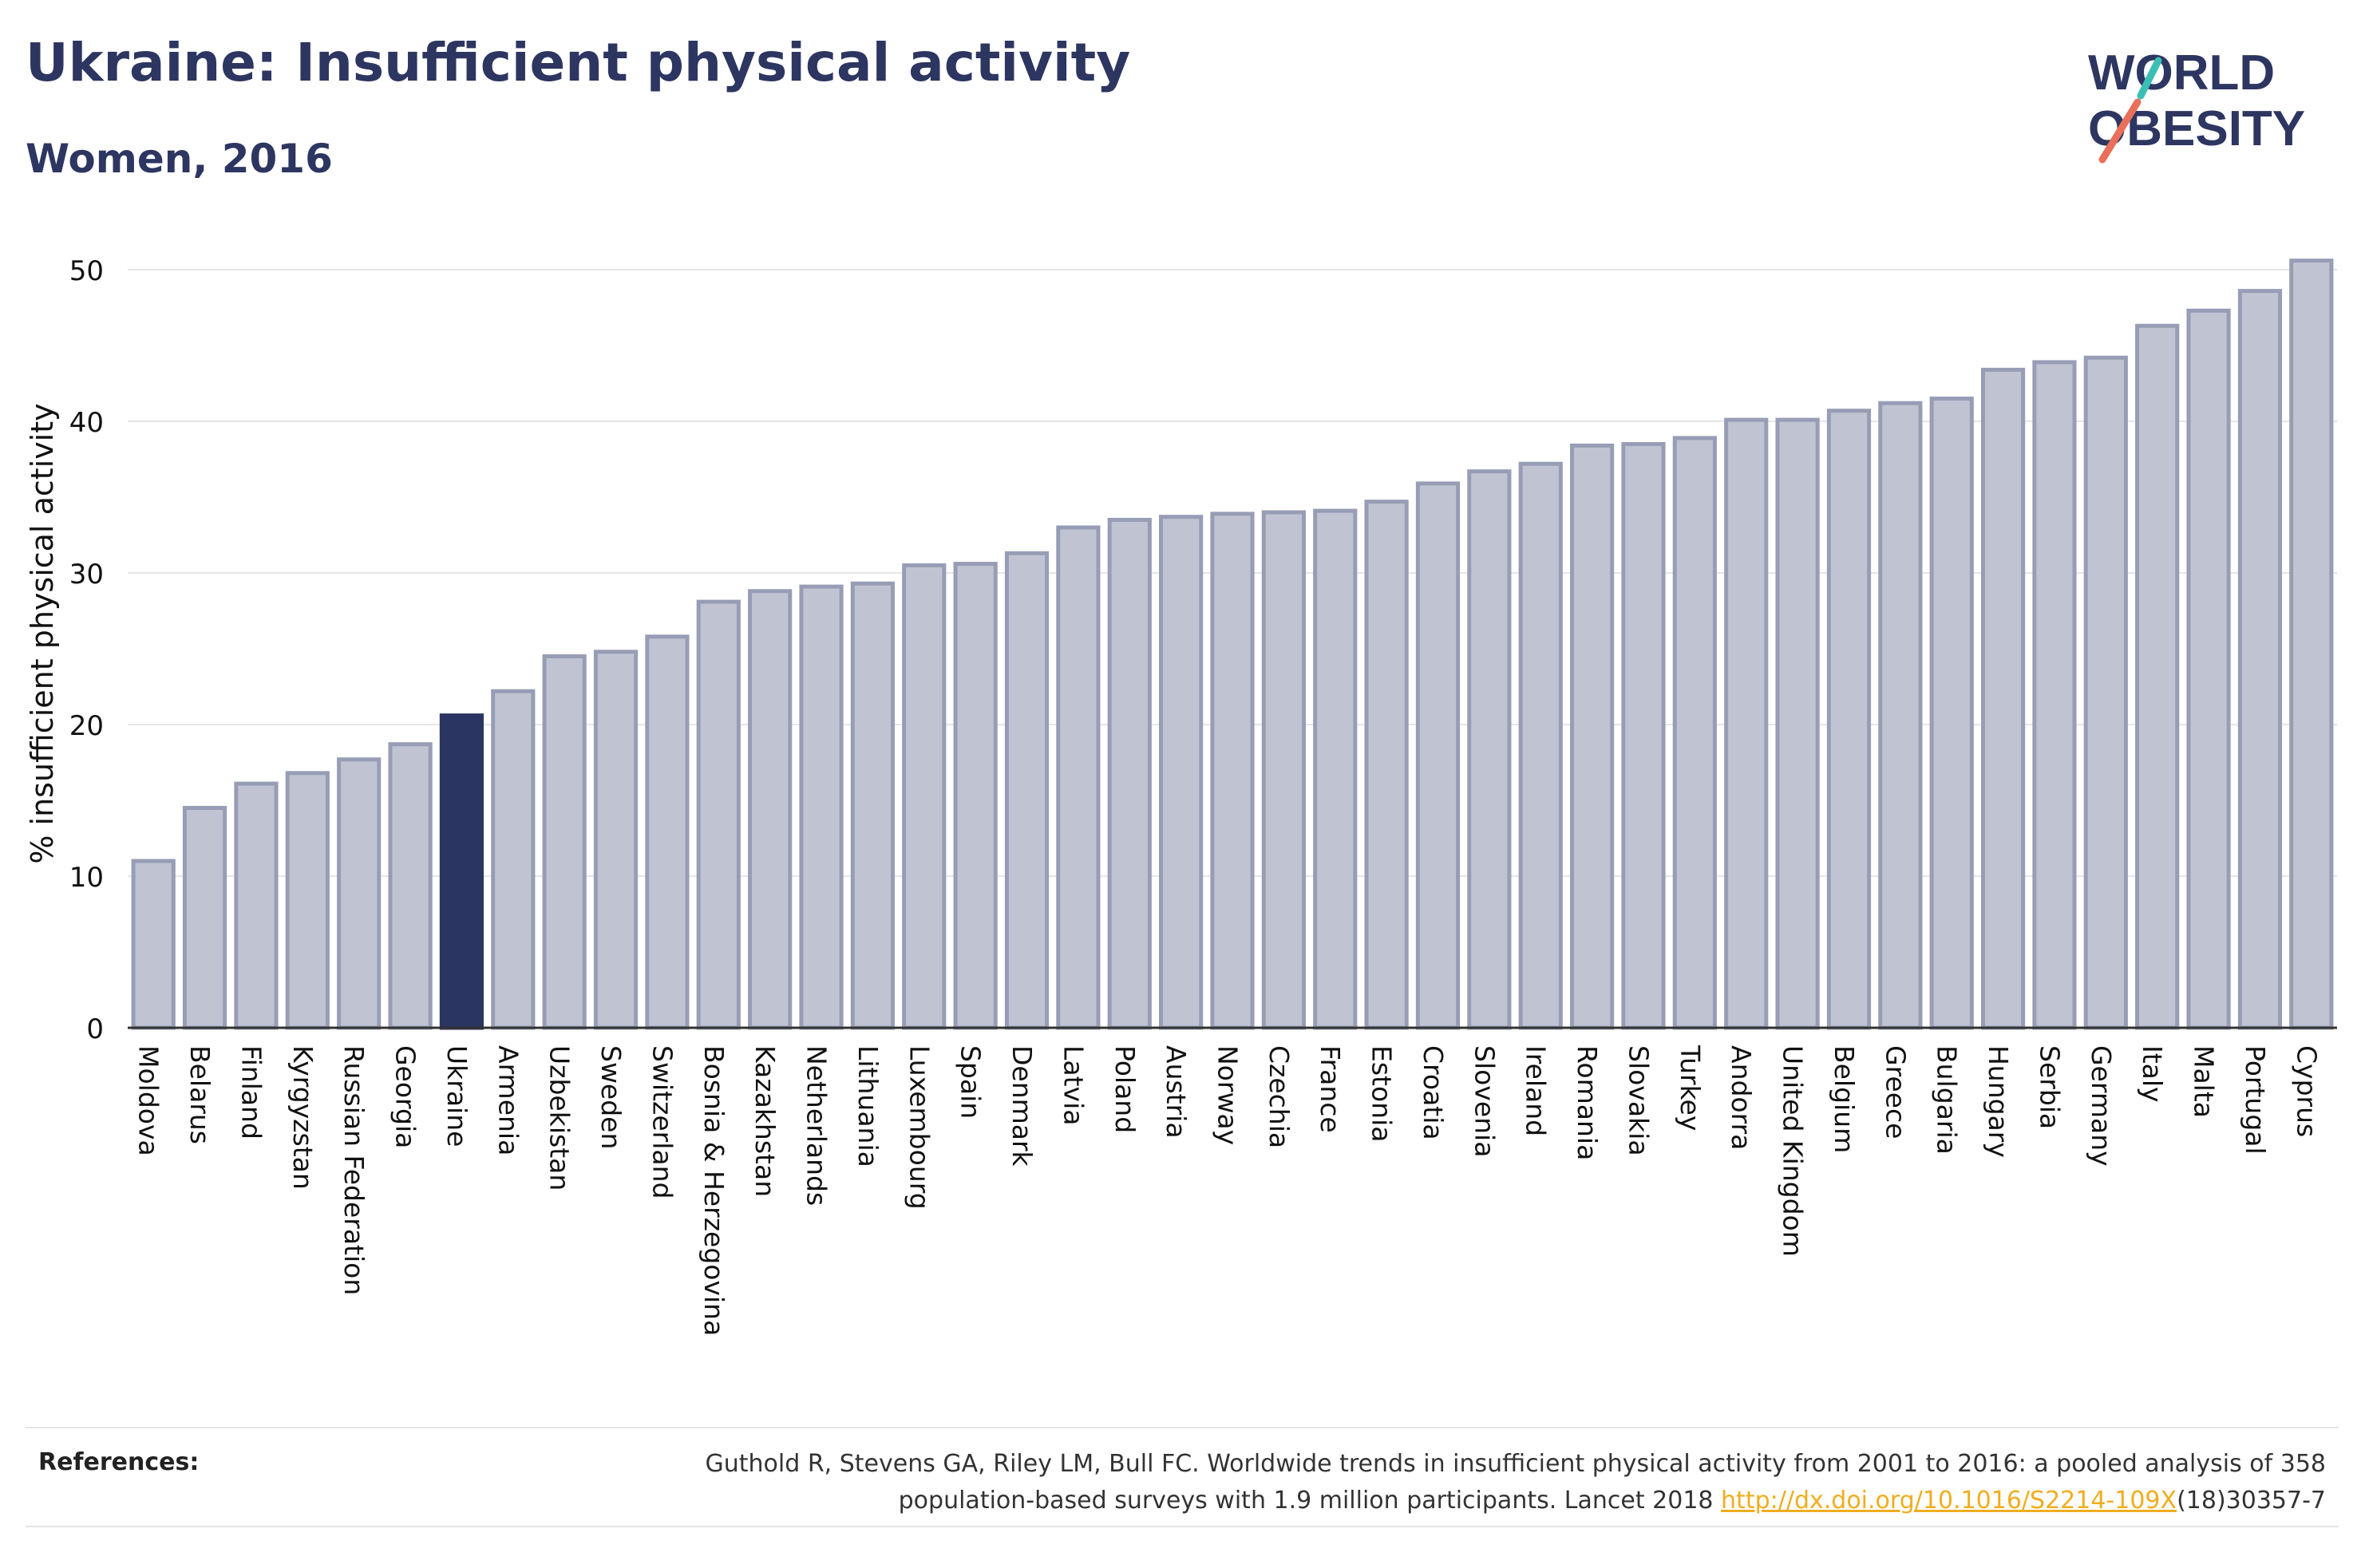 This screenshot has width=2361, height=1568. Describe the element at coordinates (2255, 1100) in the screenshot. I see `x-tick-label: Portugal` at that location.